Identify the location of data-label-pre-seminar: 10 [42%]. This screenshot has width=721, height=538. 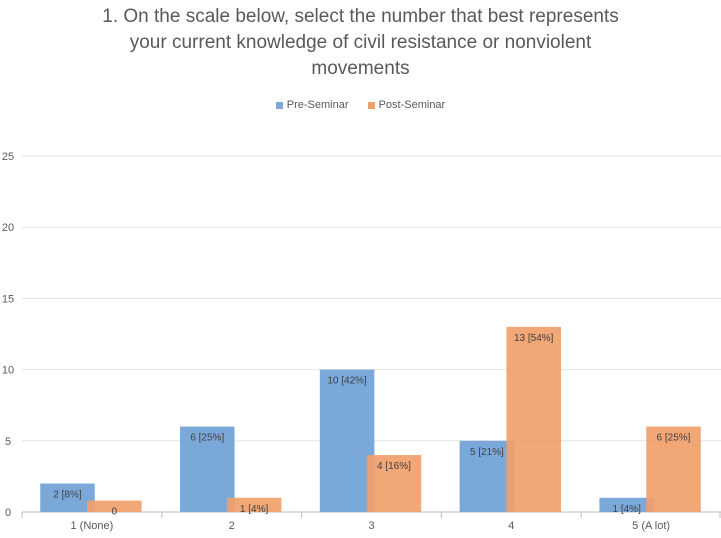
(347, 381).